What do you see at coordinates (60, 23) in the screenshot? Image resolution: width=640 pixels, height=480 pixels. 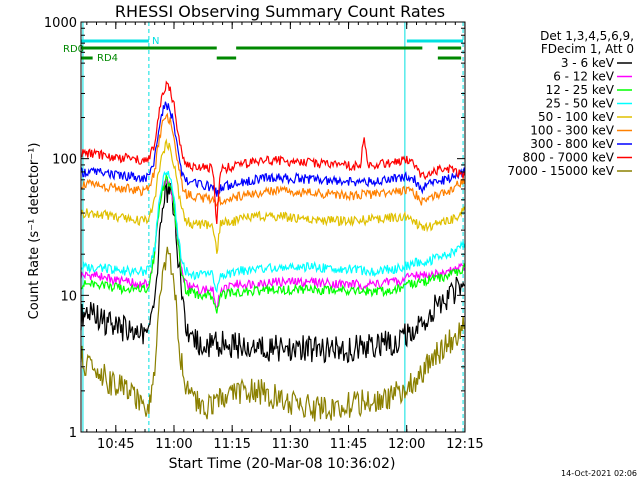 I see `y-tick-label: 1000` at bounding box center [60, 23].